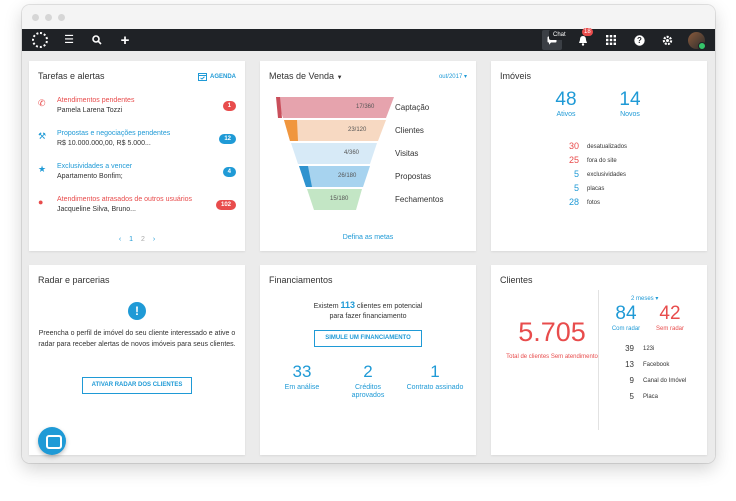 Image resolution: width=736 pixels, height=501 pixels. What do you see at coordinates (40, 40) in the screenshot?
I see `logo-icon` at bounding box center [40, 40].